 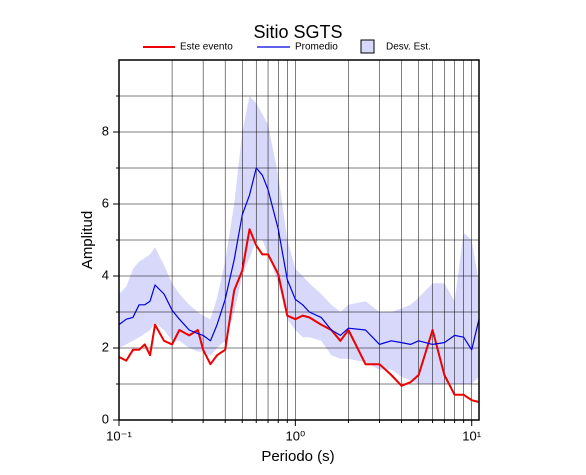 I want to click on legend-label: Este evento, so click(x=206, y=47).